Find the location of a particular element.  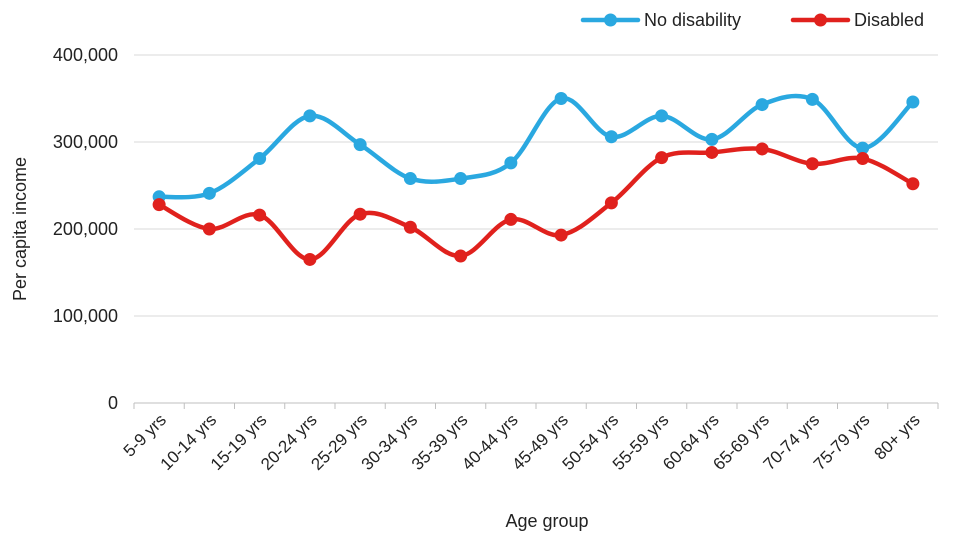

x-axis-title: Age group is located at coordinates (546, 521).